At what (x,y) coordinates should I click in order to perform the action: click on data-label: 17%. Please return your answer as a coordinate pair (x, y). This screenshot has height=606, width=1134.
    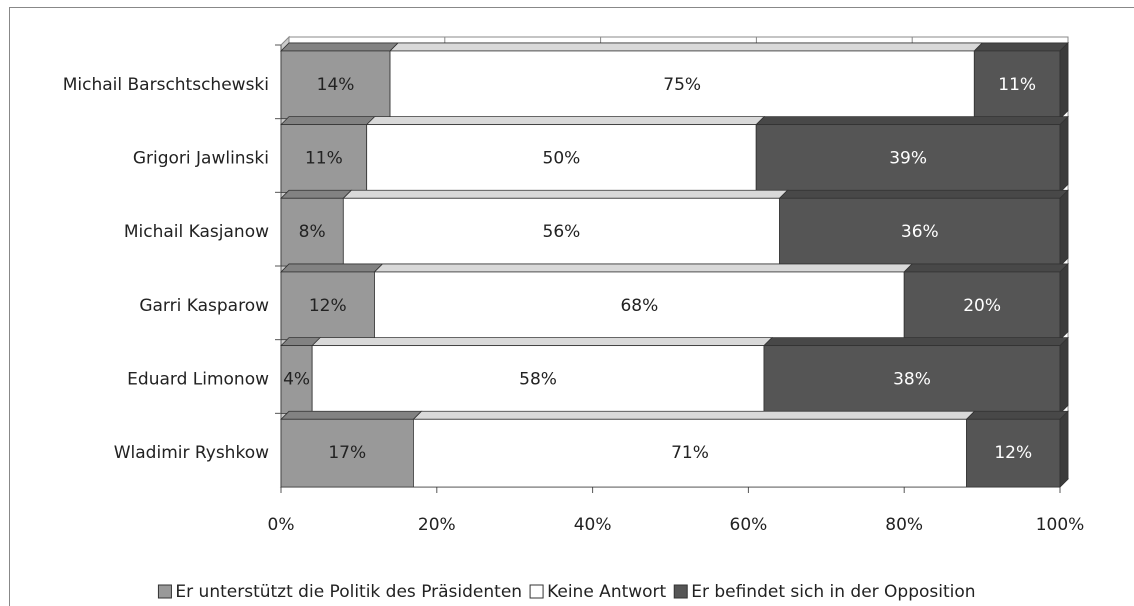
    Looking at the image, I should click on (347, 453).